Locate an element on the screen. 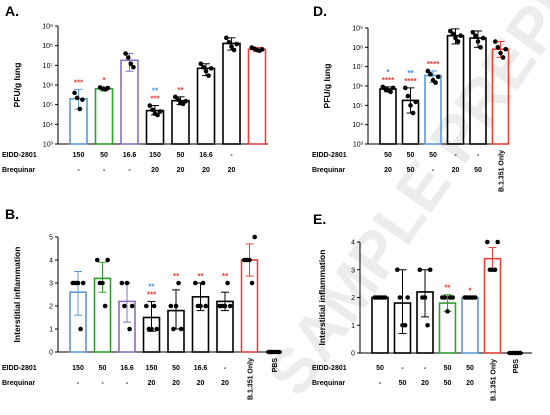  y-tick-label: 0 is located at coordinates (51, 353).